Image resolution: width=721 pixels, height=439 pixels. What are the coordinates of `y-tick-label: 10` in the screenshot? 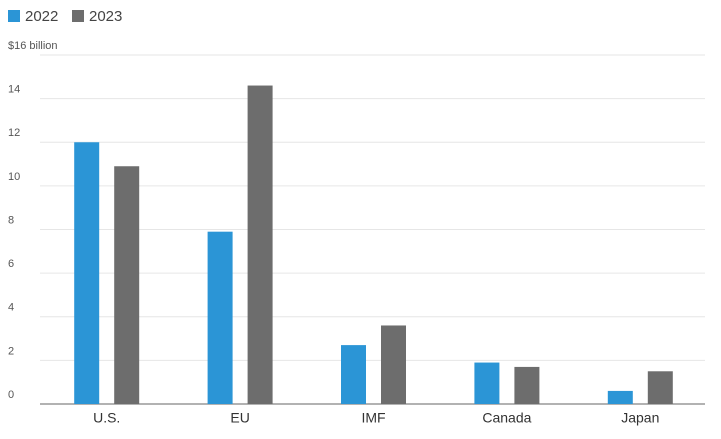 It's located at (14, 177).